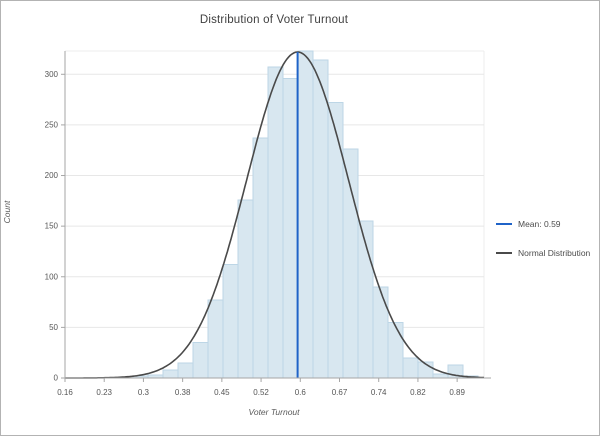  I want to click on x-tick-label: 0.67, so click(340, 392).